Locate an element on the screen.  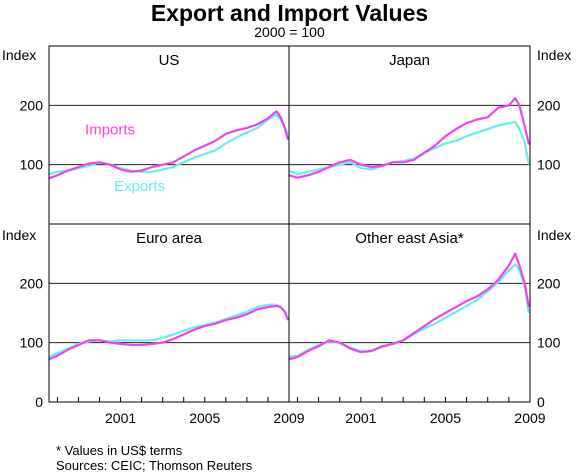
y-tick-top-right-200: 200 is located at coordinates (549, 105).